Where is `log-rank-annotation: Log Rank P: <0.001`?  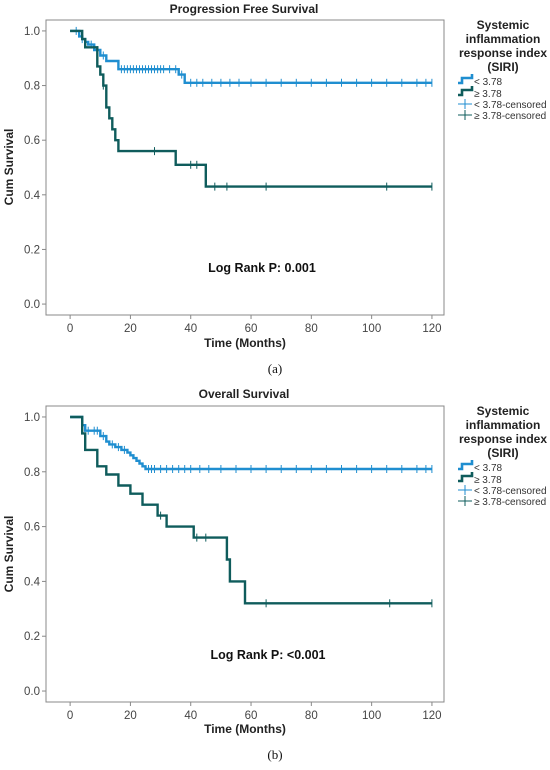 log-rank-annotation: Log Rank P: <0.001 is located at coordinates (268, 655).